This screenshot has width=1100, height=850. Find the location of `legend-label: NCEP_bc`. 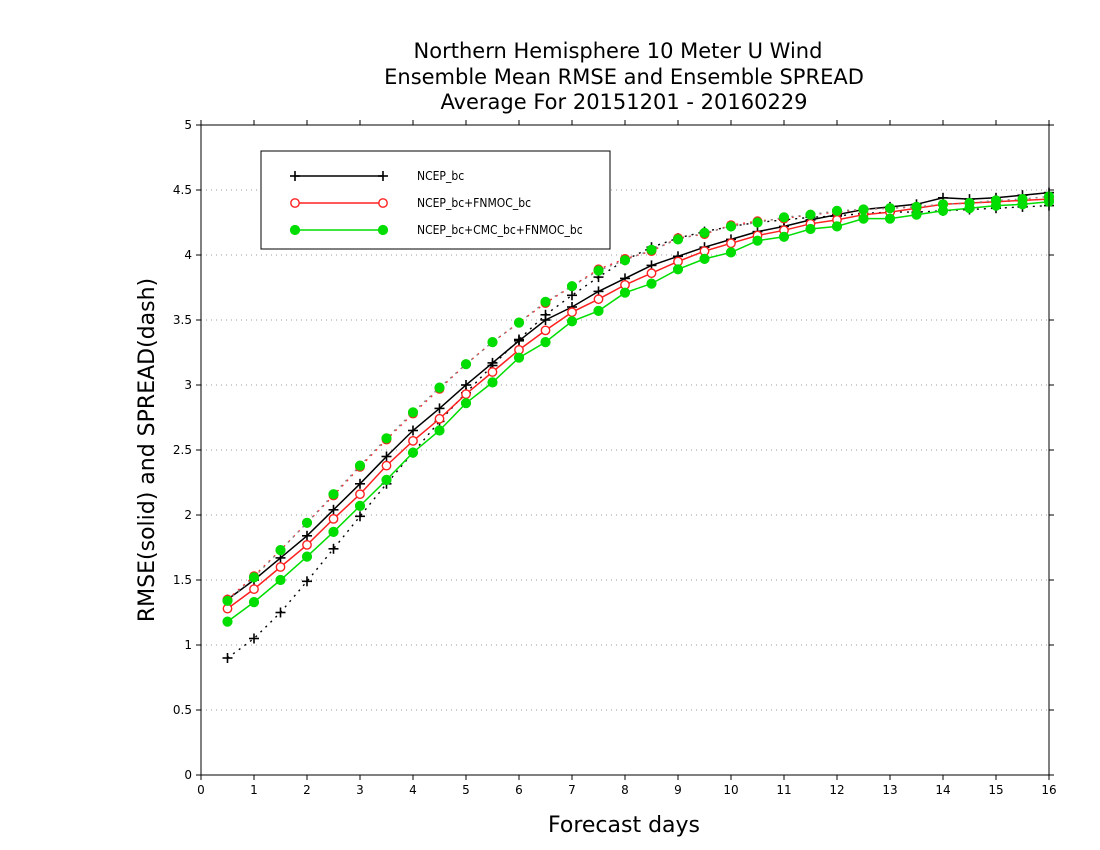

legend-label: NCEP_bc is located at coordinates (440, 176).